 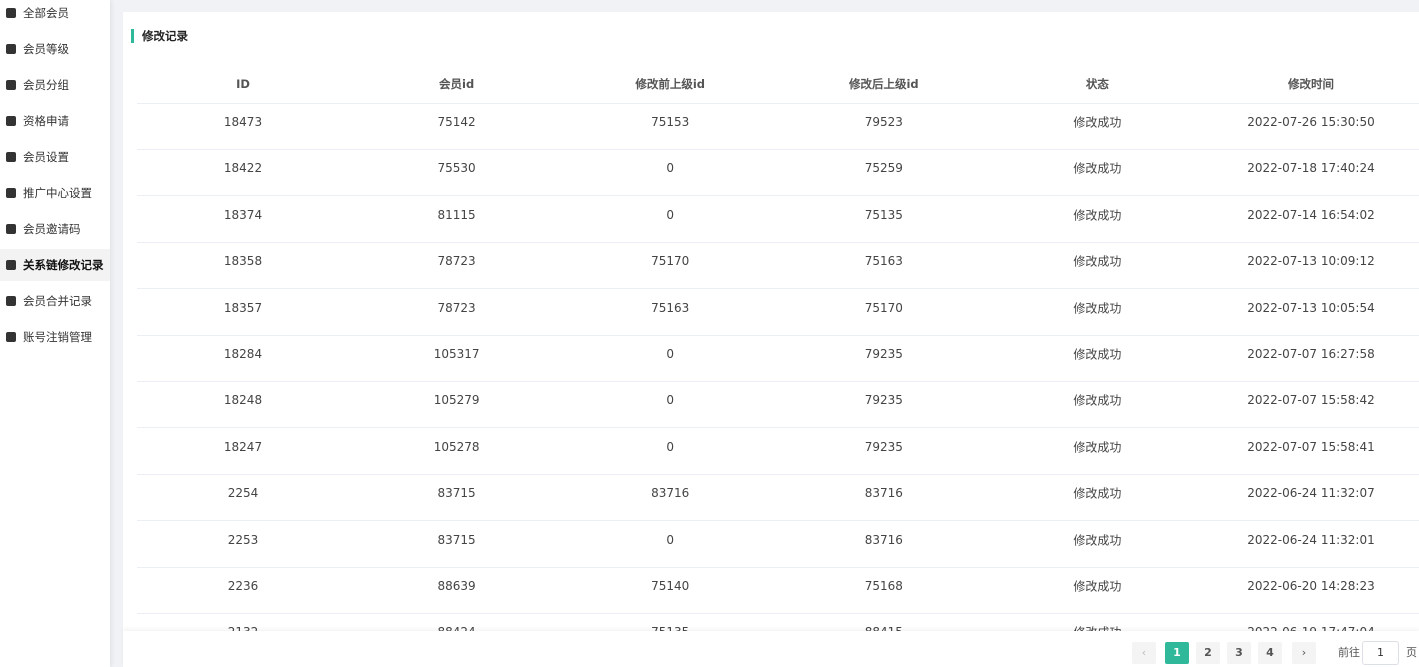 What do you see at coordinates (456, 122) in the screenshot?
I see `table-cell: 75142` at bounding box center [456, 122].